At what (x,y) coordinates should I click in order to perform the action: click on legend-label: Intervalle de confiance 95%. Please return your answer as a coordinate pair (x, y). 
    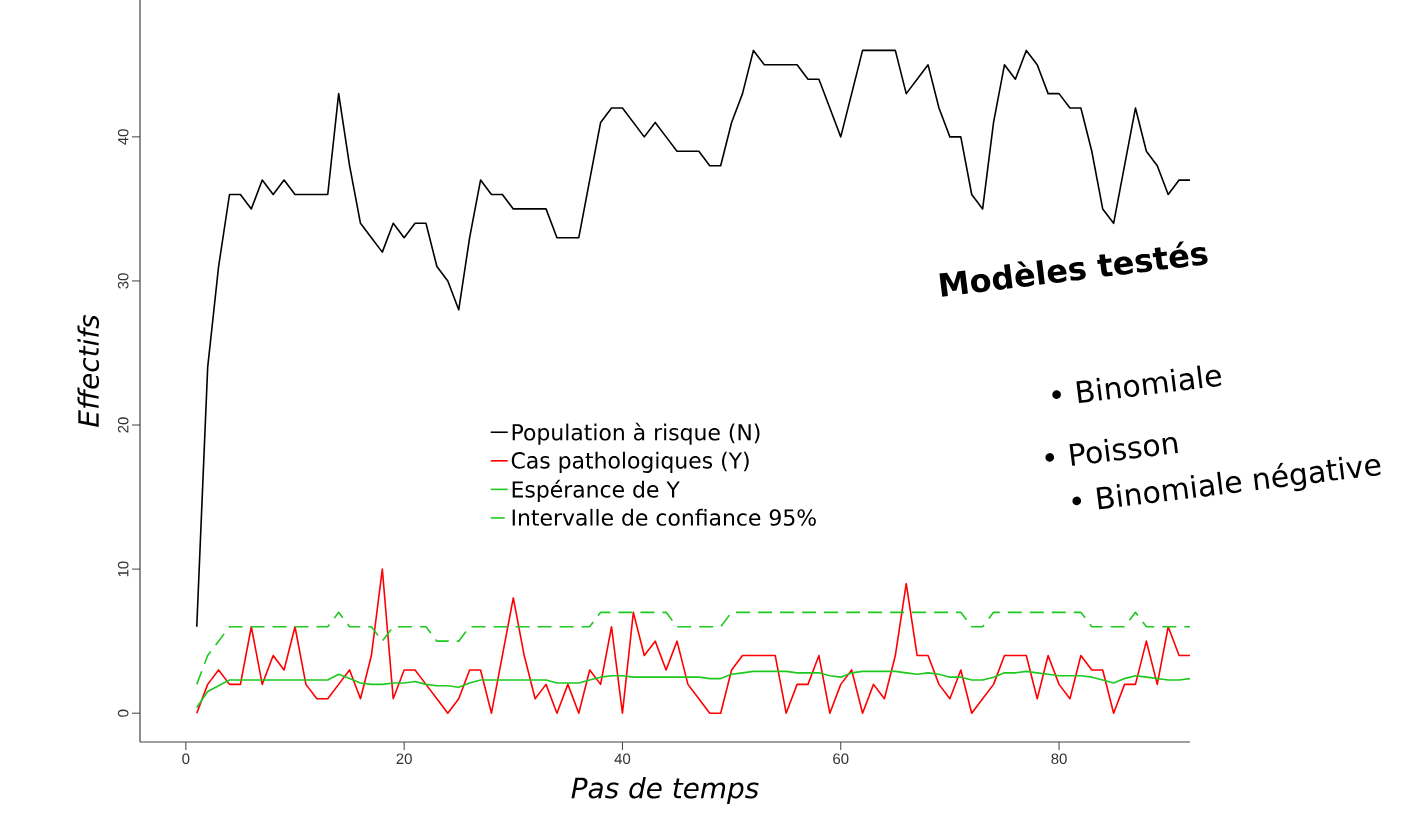
    Looking at the image, I should click on (664, 517).